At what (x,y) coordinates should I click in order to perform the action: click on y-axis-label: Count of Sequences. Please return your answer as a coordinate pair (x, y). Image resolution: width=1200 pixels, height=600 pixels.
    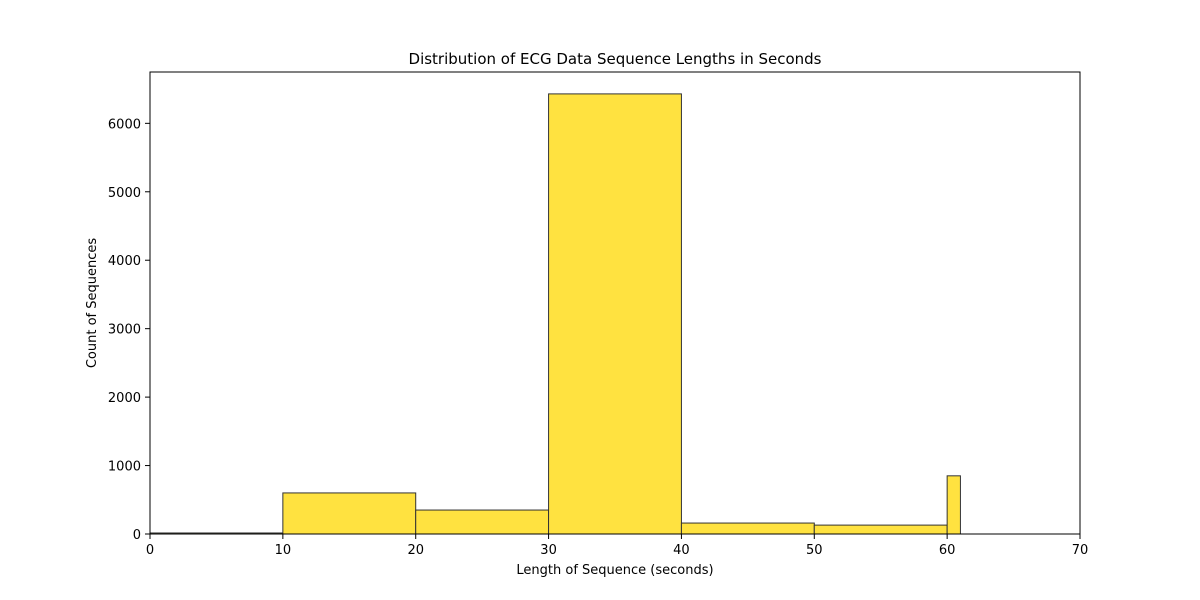
    Looking at the image, I should click on (92, 303).